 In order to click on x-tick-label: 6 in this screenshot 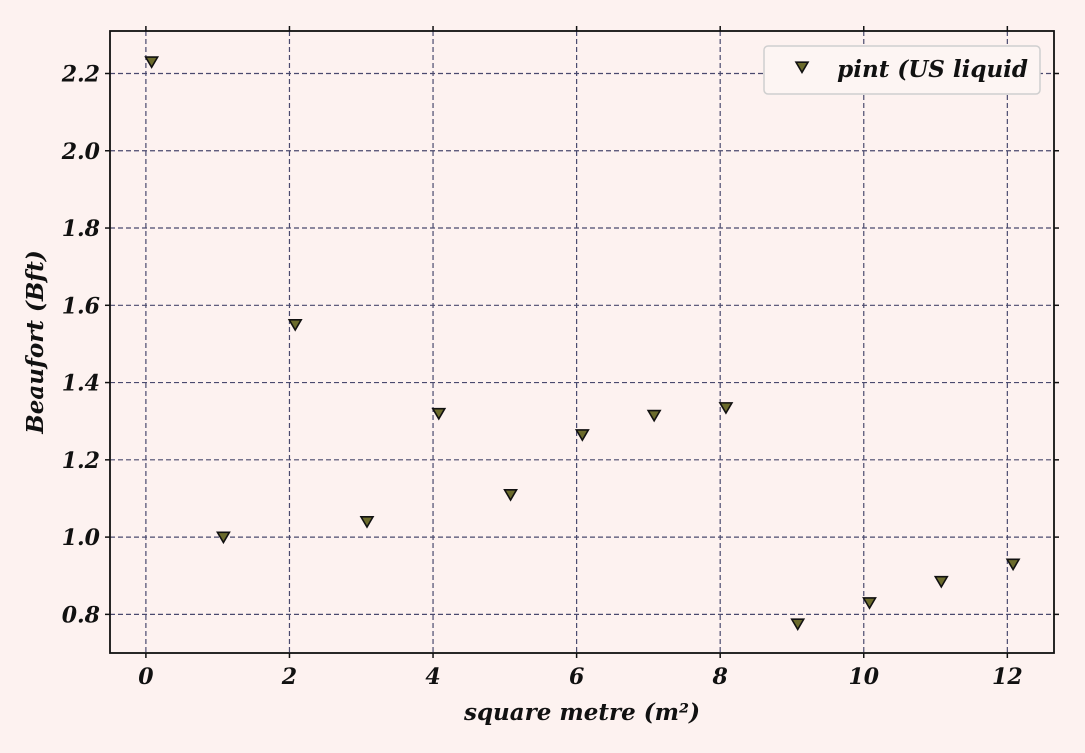, I will do `click(576, 677)`.